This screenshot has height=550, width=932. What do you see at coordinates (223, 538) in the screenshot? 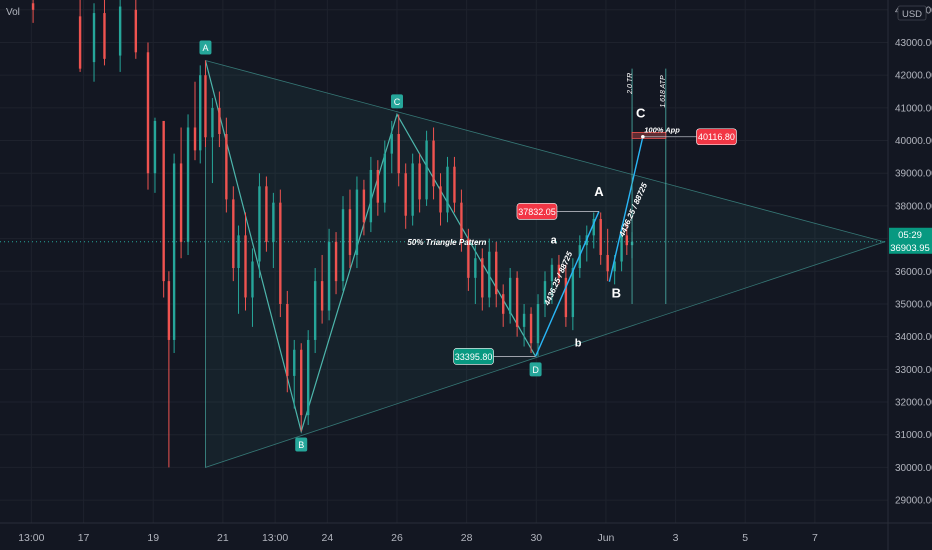
I see `x-tick-label: 21` at bounding box center [223, 538].